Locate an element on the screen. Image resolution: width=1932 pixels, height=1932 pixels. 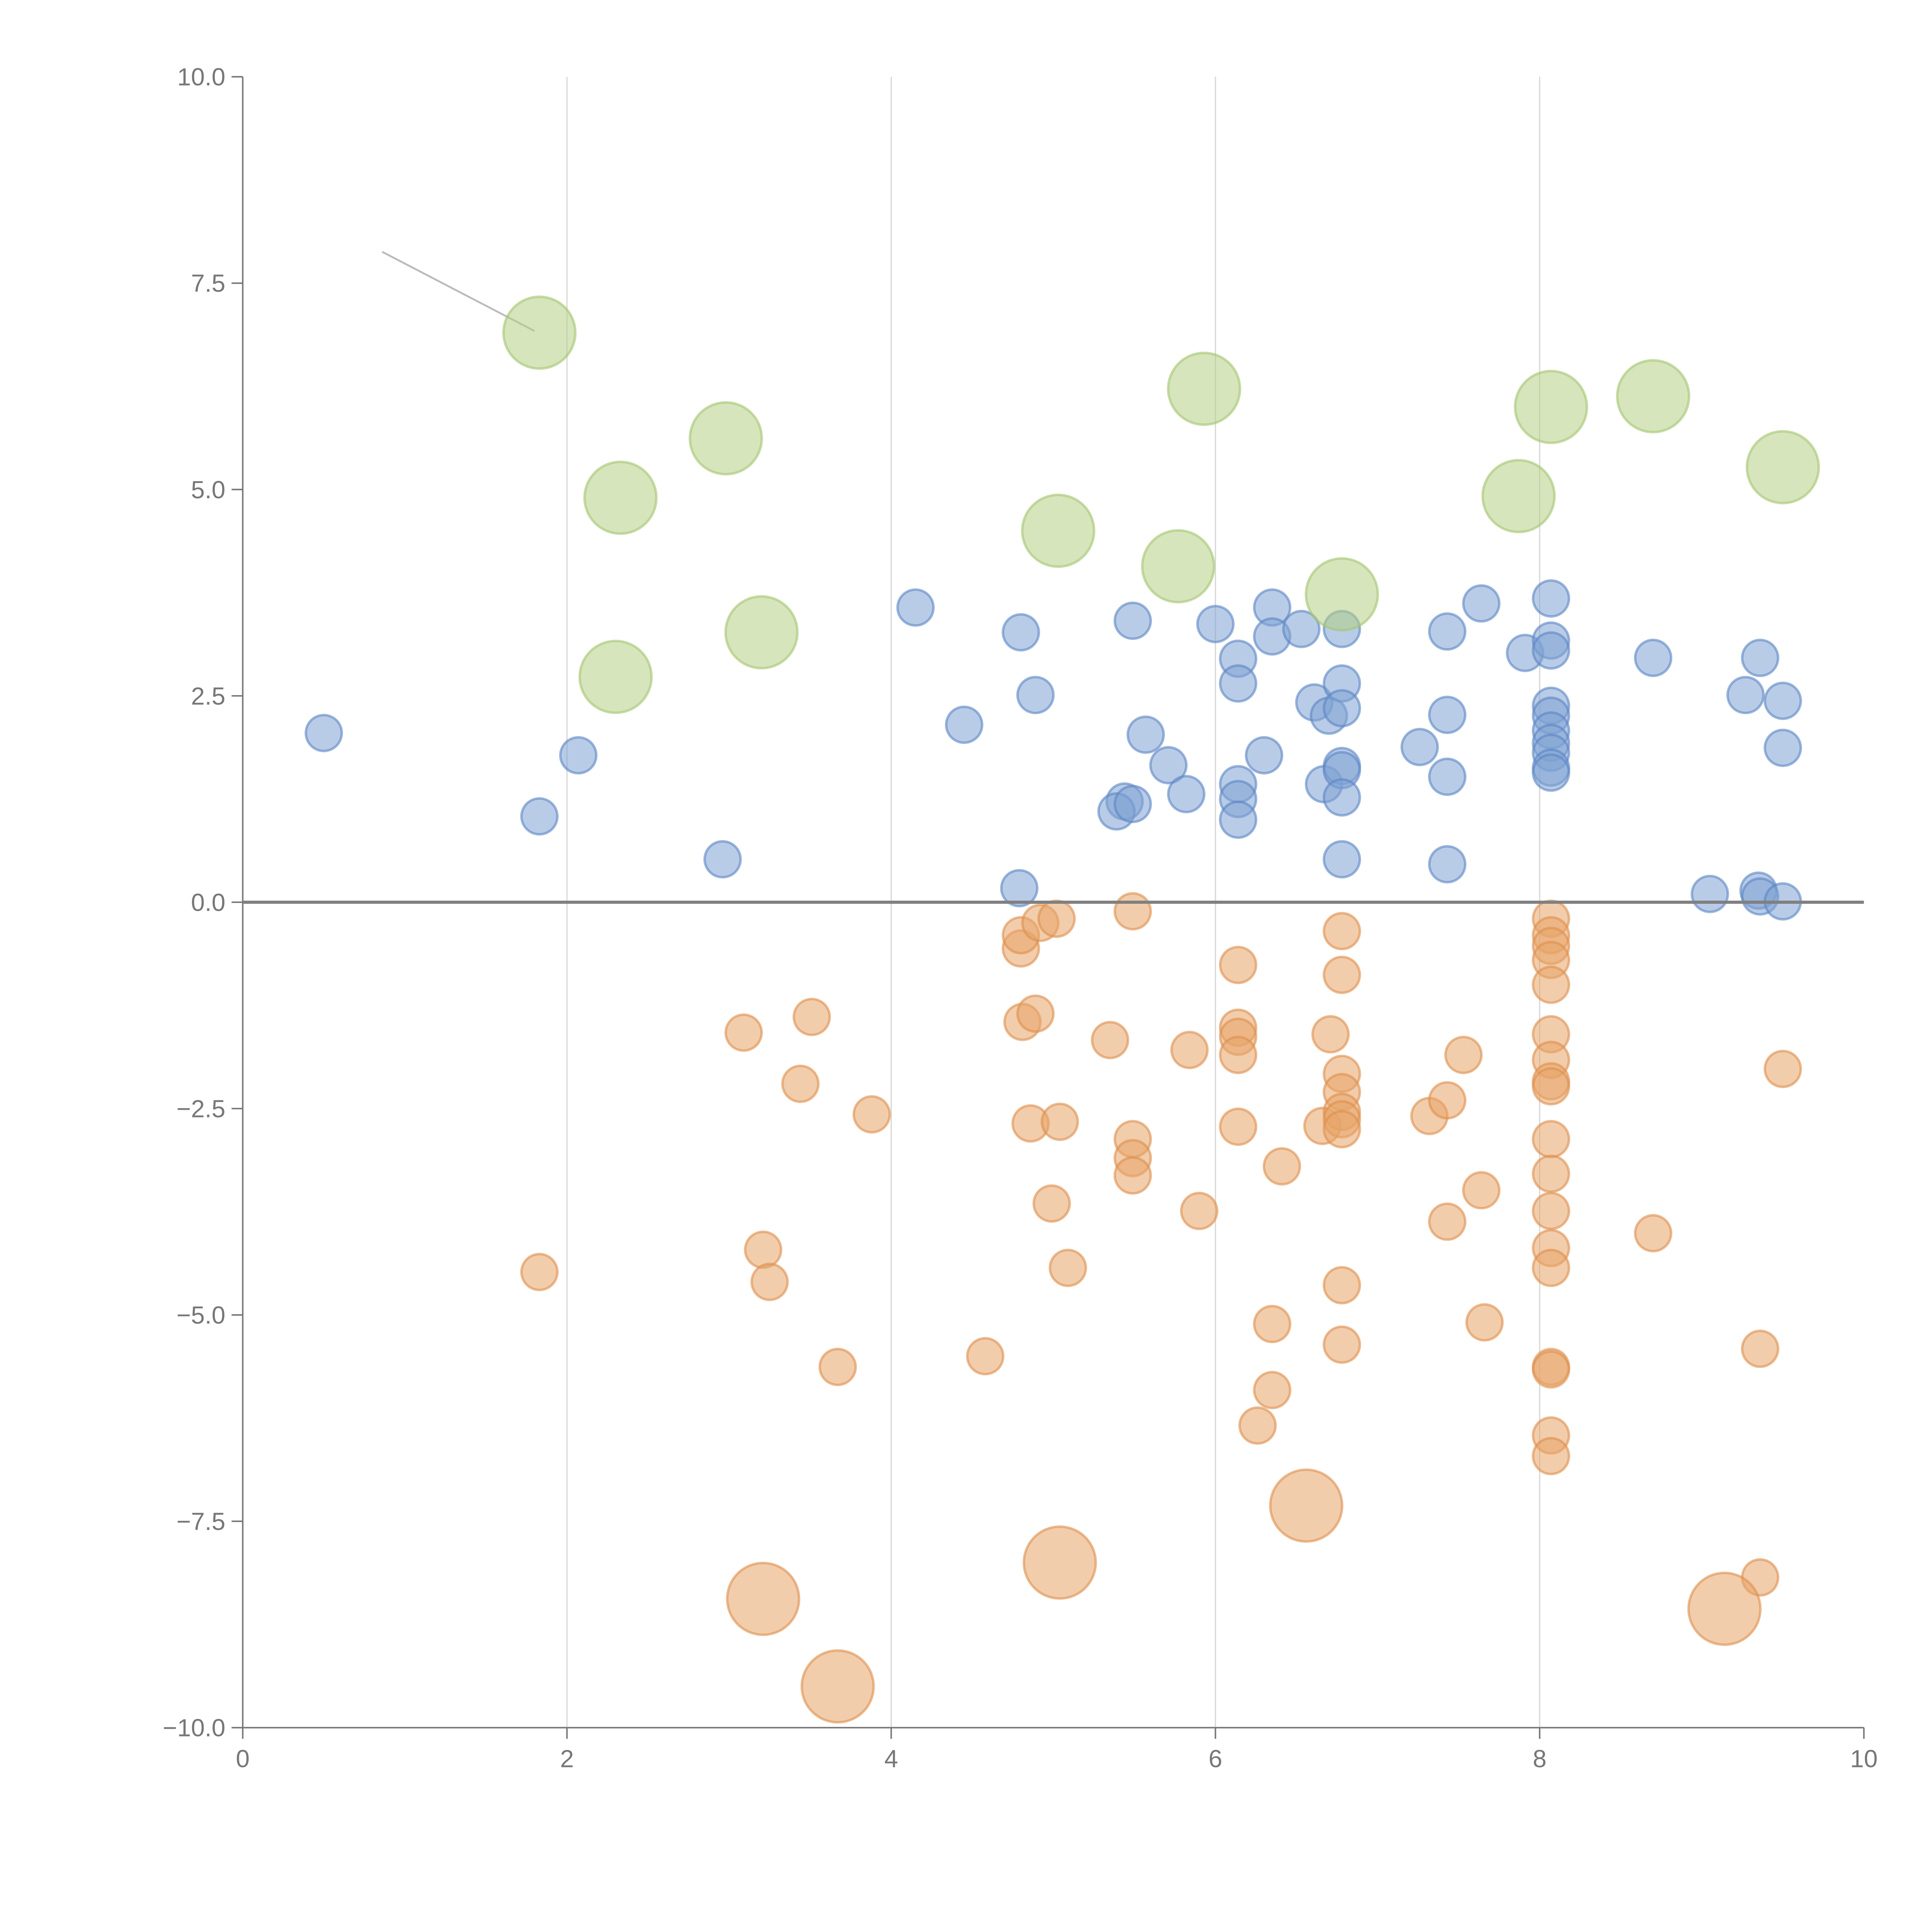
y-tick-label: 0.0 is located at coordinates (208, 902).